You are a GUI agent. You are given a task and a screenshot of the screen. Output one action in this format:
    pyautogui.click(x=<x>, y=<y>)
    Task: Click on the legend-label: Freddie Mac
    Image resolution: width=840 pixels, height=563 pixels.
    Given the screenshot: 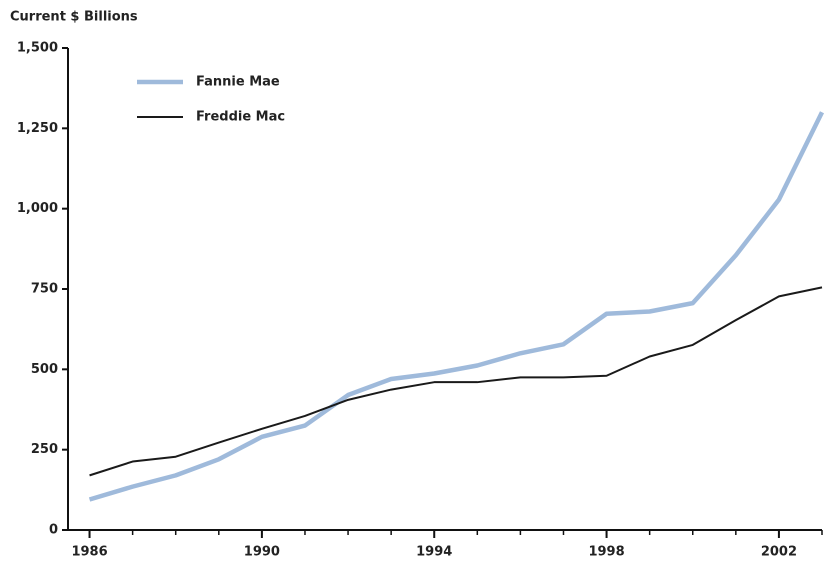 What is the action you would take?
    pyautogui.click(x=240, y=117)
    